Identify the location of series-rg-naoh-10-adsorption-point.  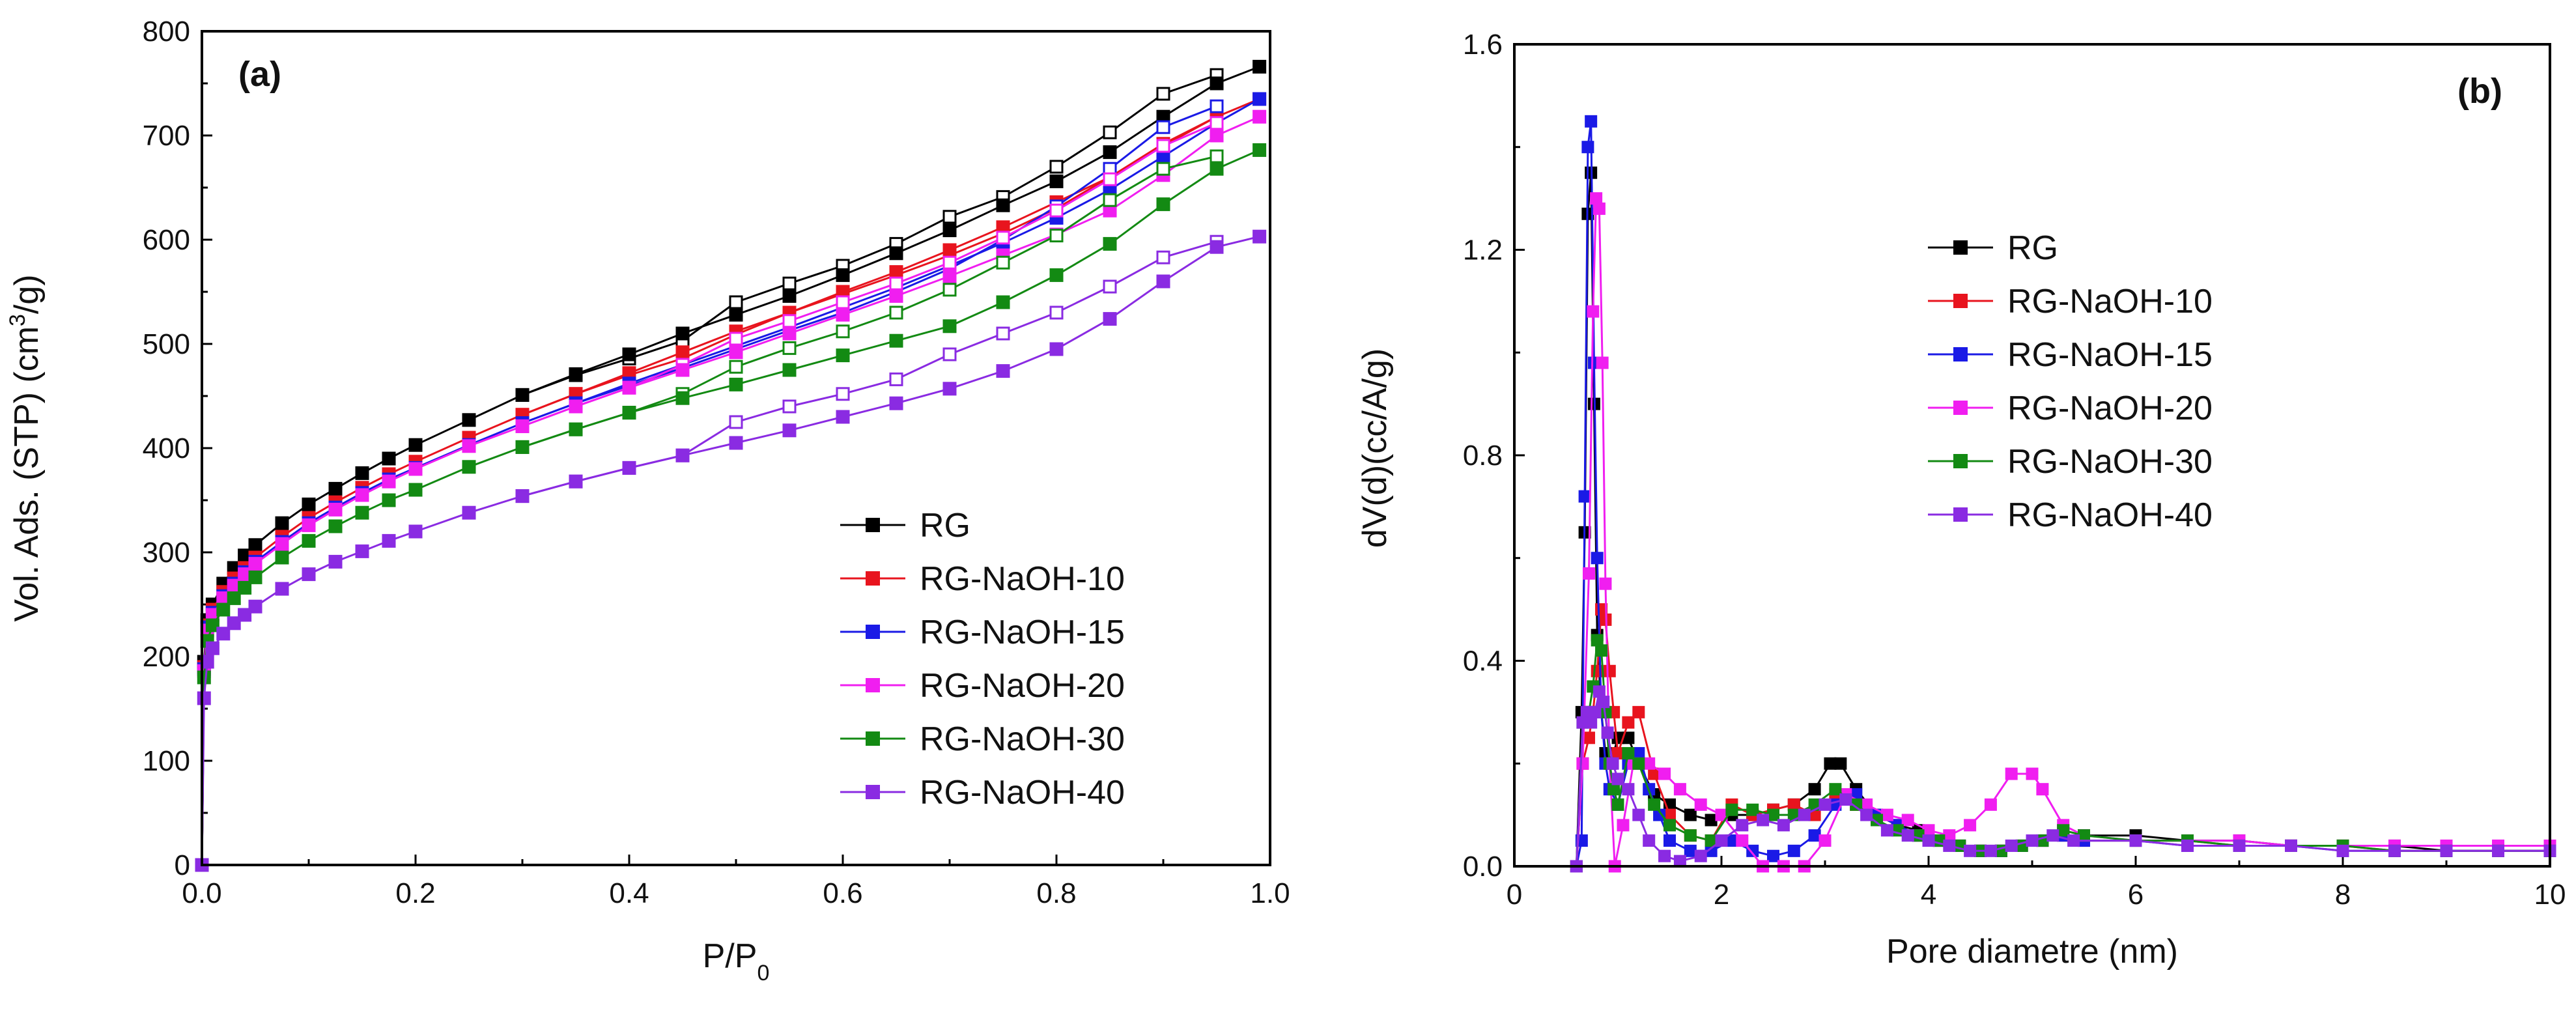
(896, 272).